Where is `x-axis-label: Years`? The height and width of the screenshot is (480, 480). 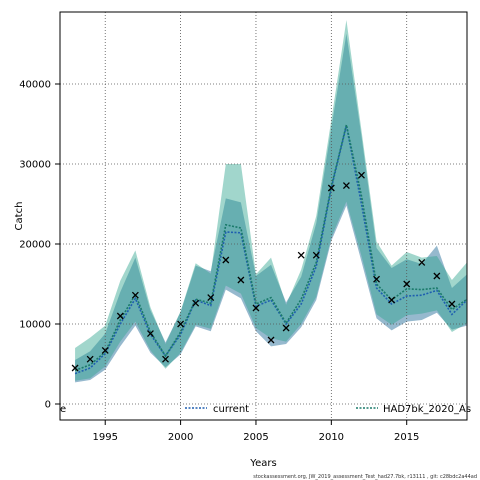
x-axis-label: Years is located at coordinates (262, 463).